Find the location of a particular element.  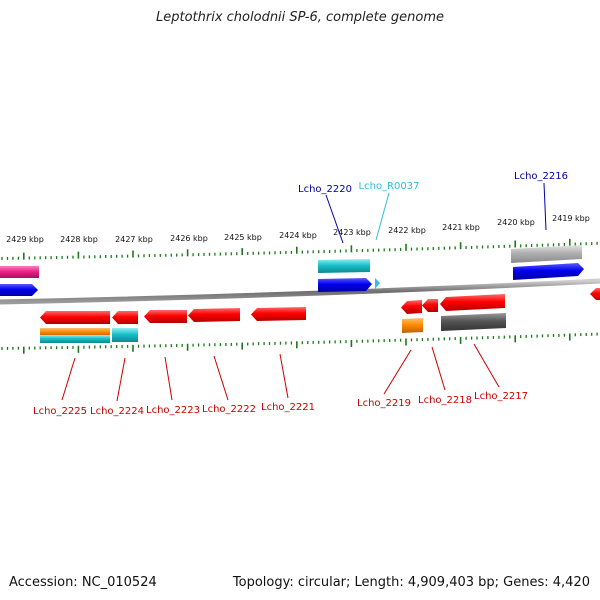

scale-label: 2427 kbp is located at coordinates (134, 239).